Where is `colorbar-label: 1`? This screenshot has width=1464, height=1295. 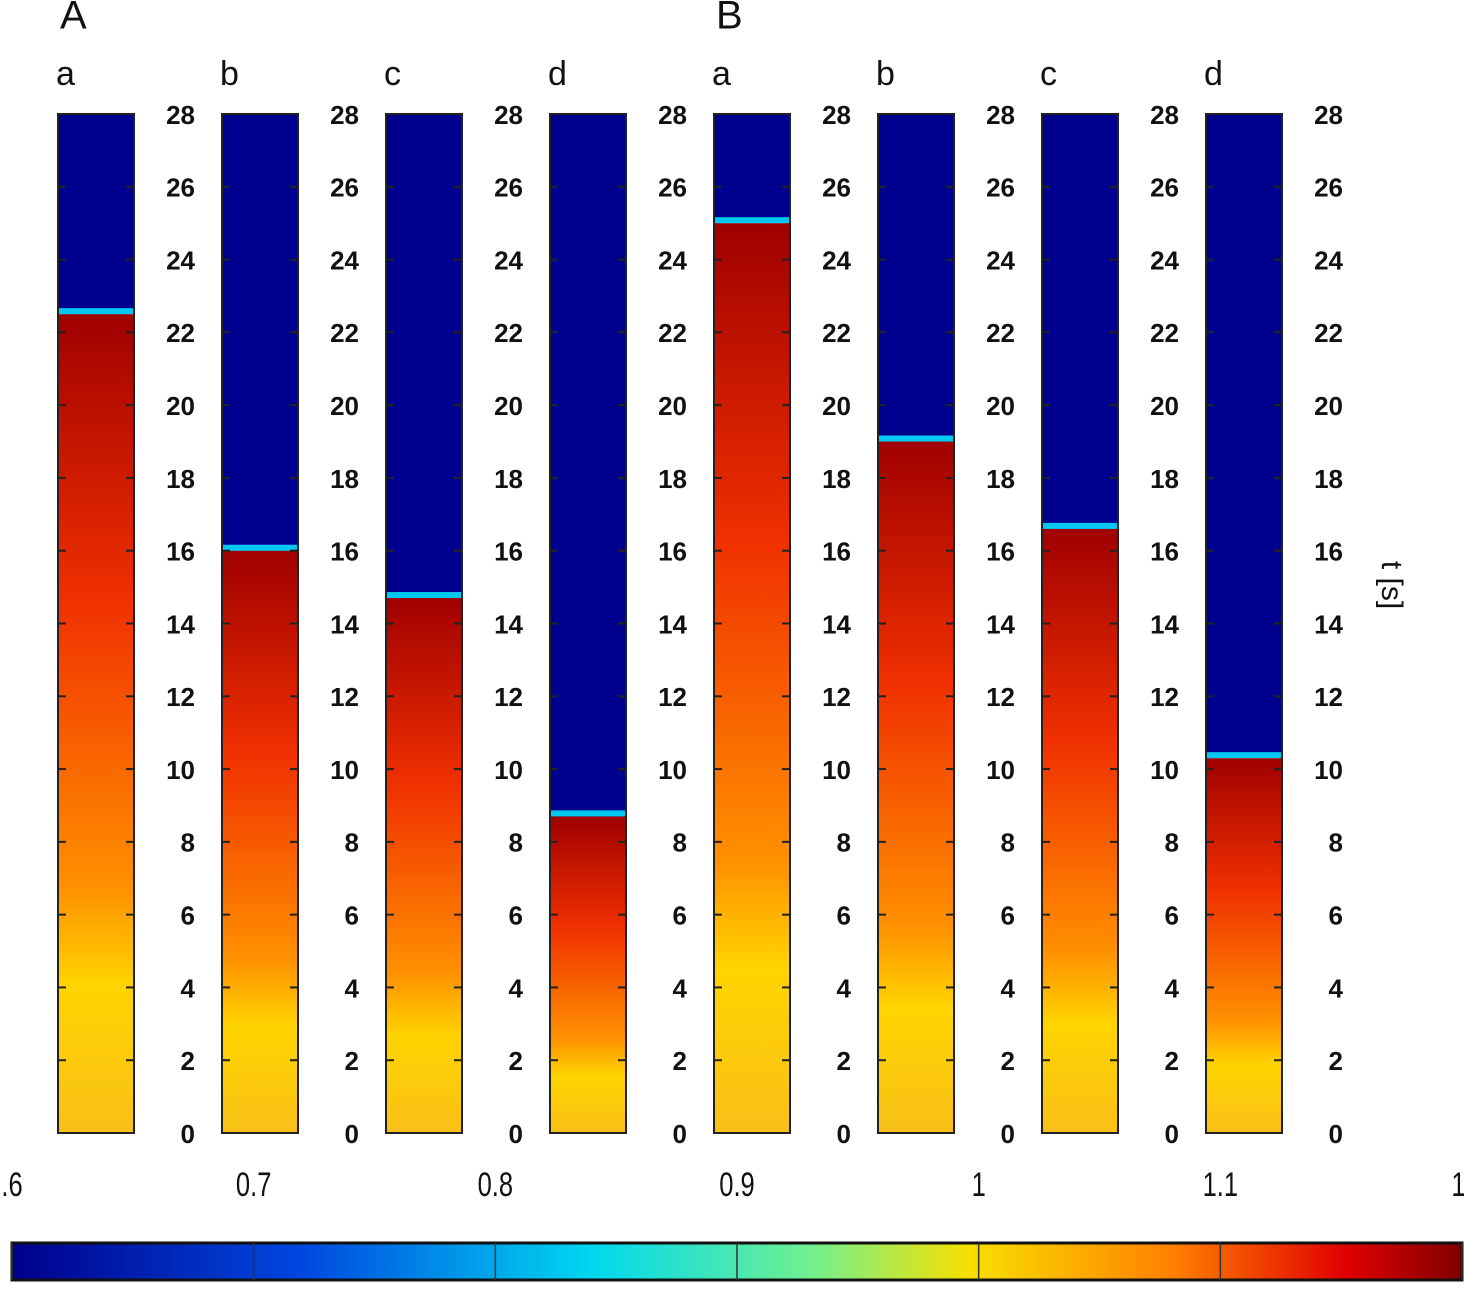 colorbar-label: 1 is located at coordinates (979, 1185).